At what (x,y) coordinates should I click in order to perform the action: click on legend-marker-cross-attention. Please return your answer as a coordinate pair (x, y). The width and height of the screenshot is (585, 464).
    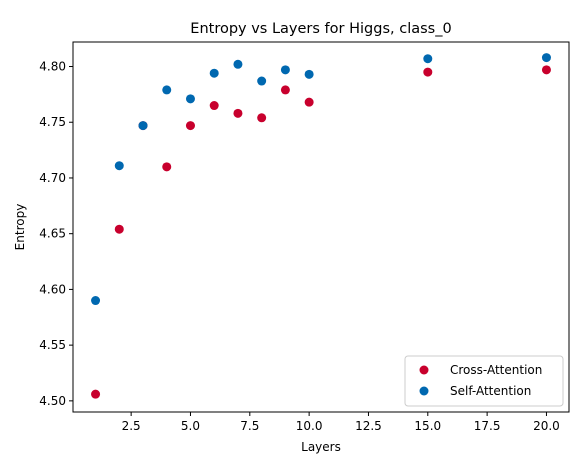
    Looking at the image, I should click on (424, 370).